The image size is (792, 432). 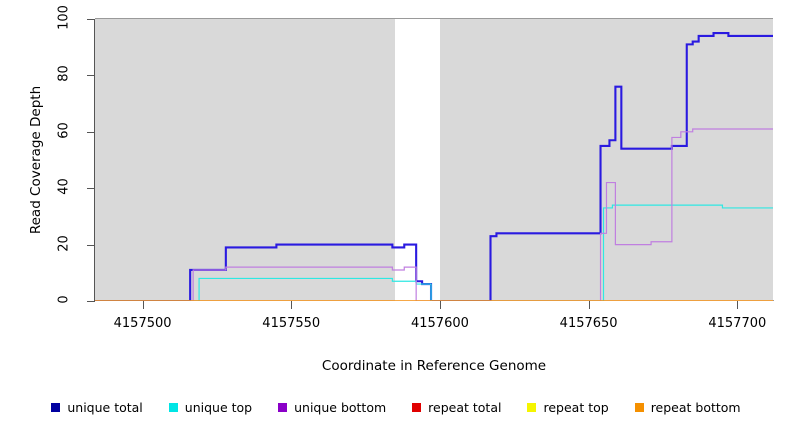 I want to click on y-tick-label-wrap: 60, so click(x=64, y=131).